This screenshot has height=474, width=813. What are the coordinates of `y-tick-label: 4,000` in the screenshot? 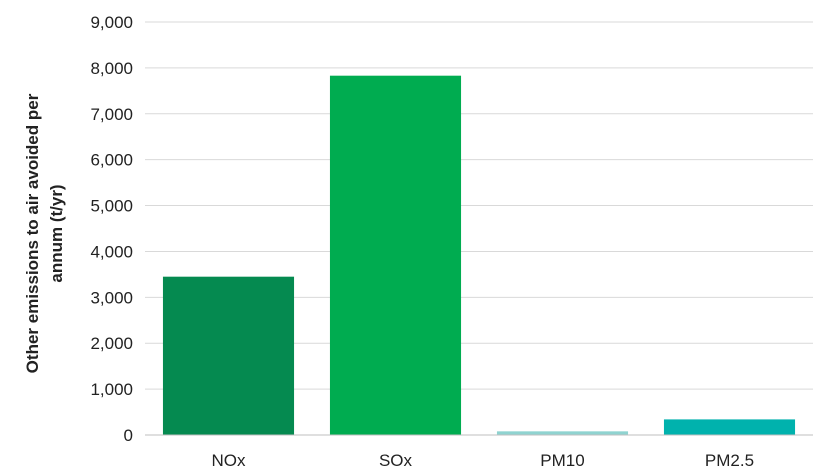 It's located at (111, 251).